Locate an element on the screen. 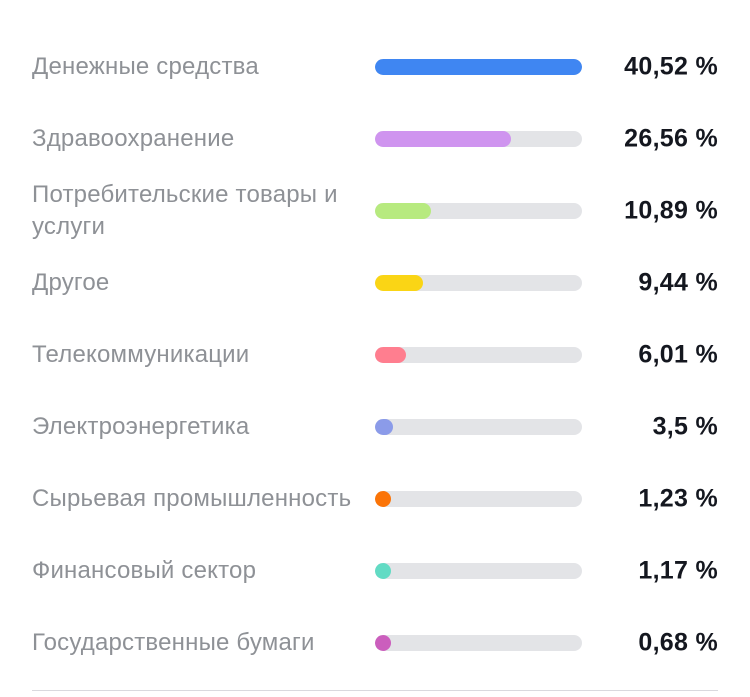  category-label: Финансовый сектор is located at coordinates (144, 570).